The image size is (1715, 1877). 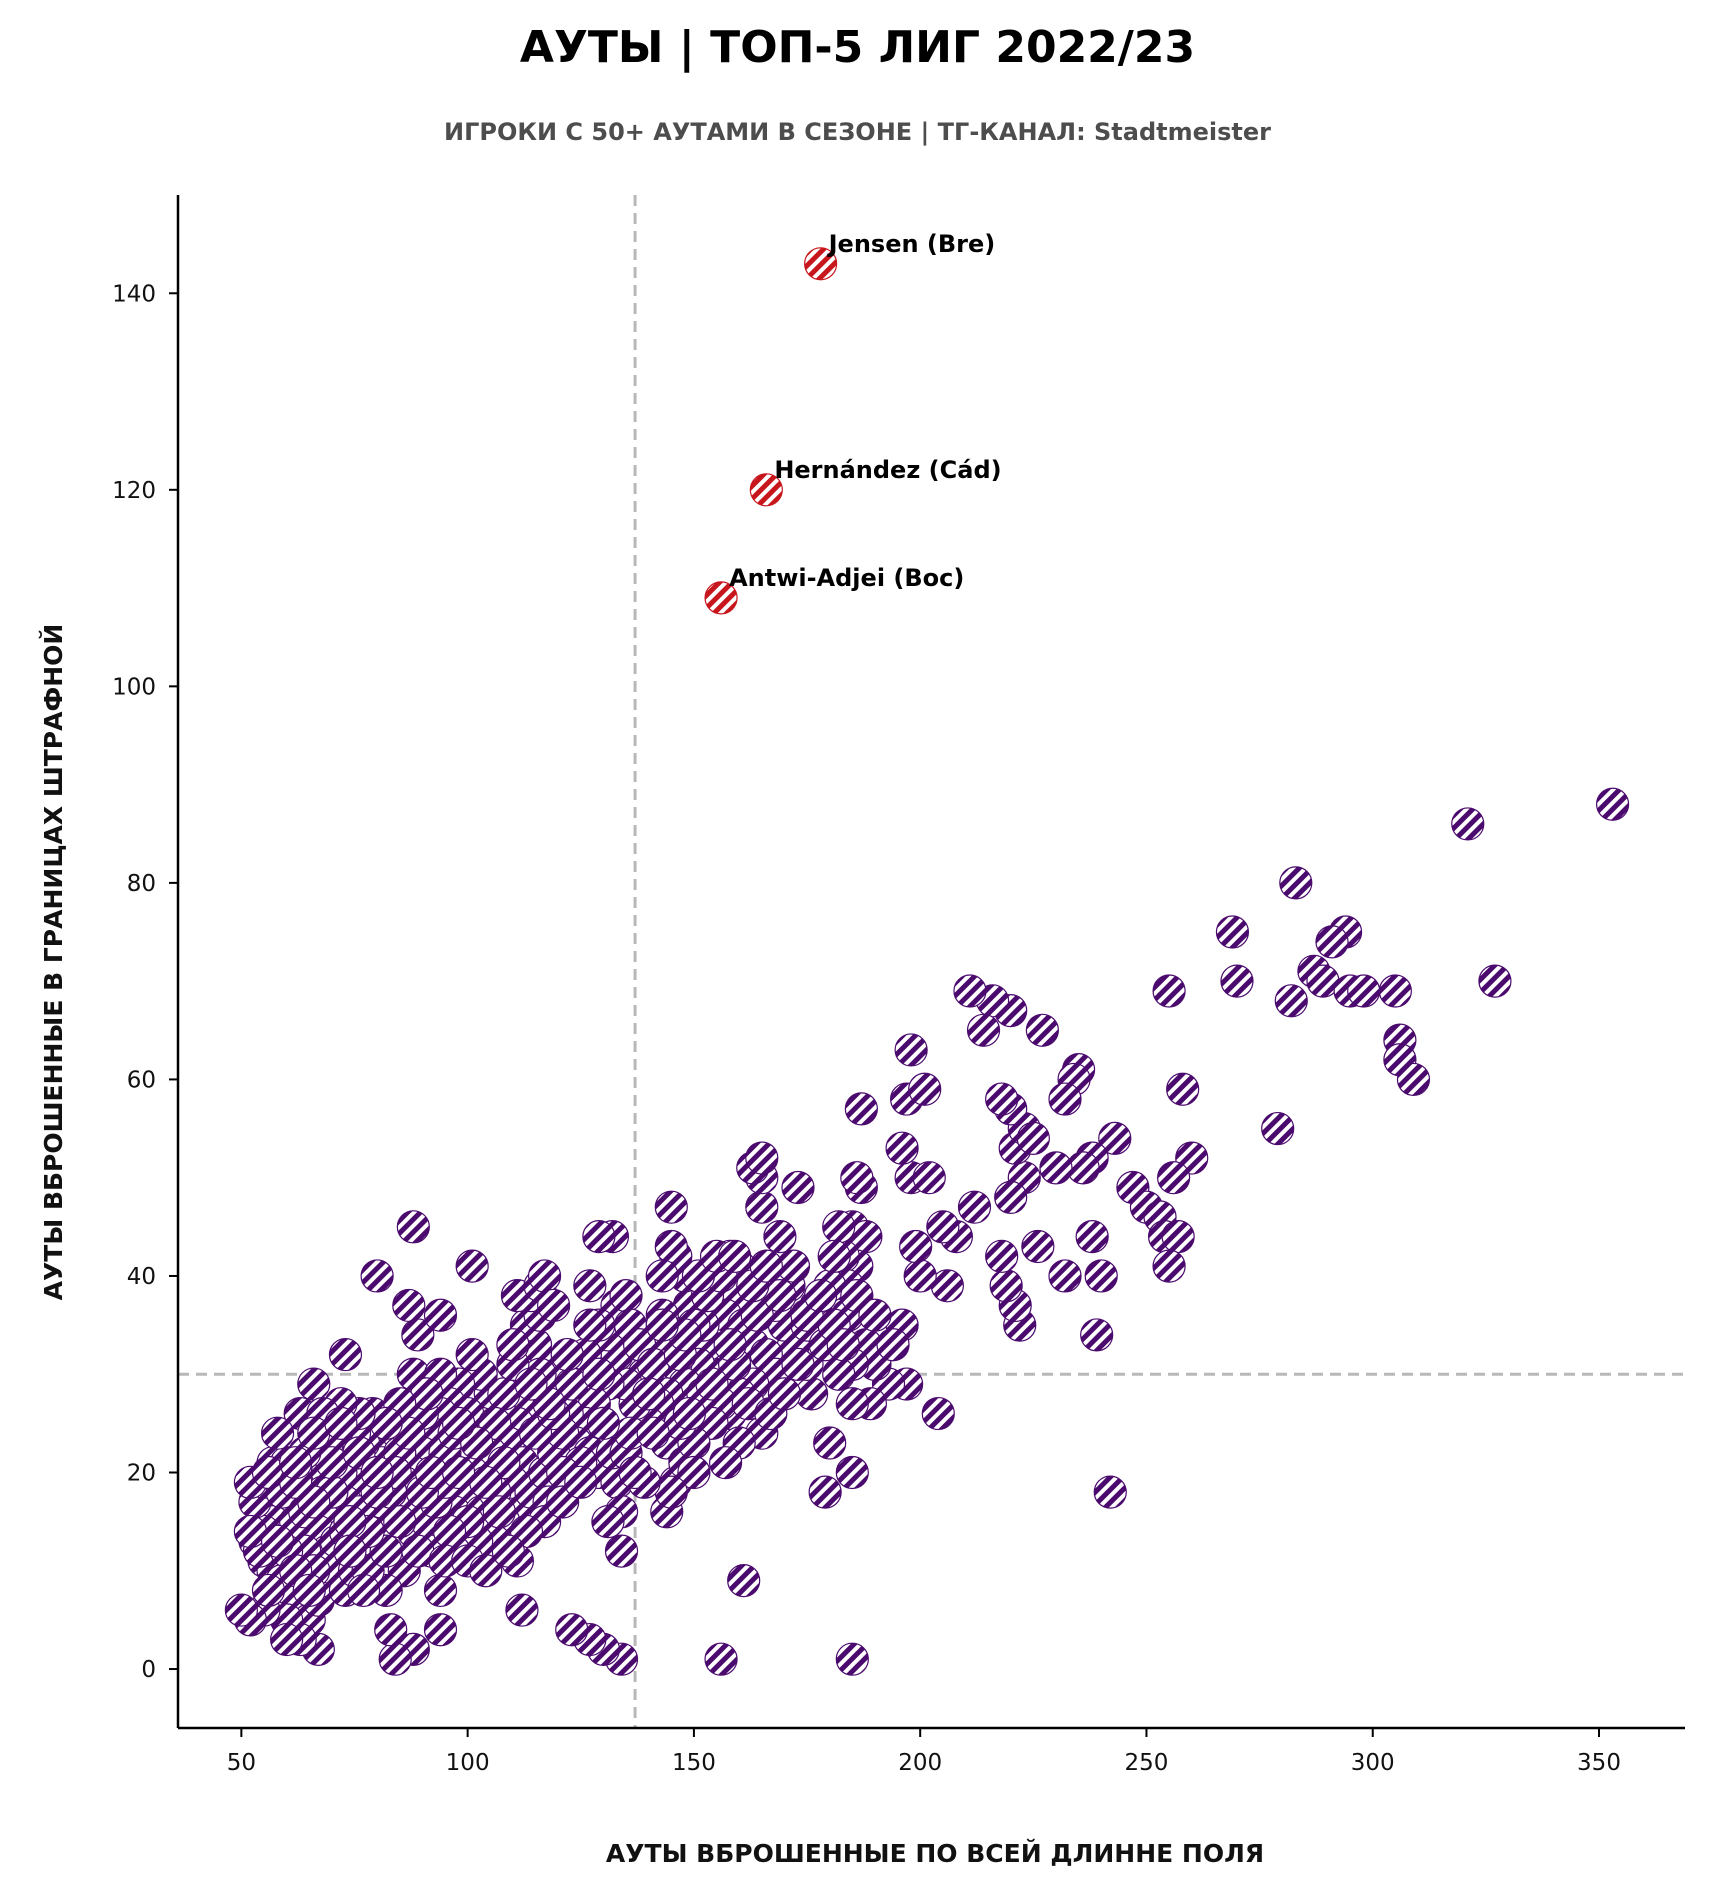 I want to click on x-tick-label: 50, so click(x=241, y=1763).